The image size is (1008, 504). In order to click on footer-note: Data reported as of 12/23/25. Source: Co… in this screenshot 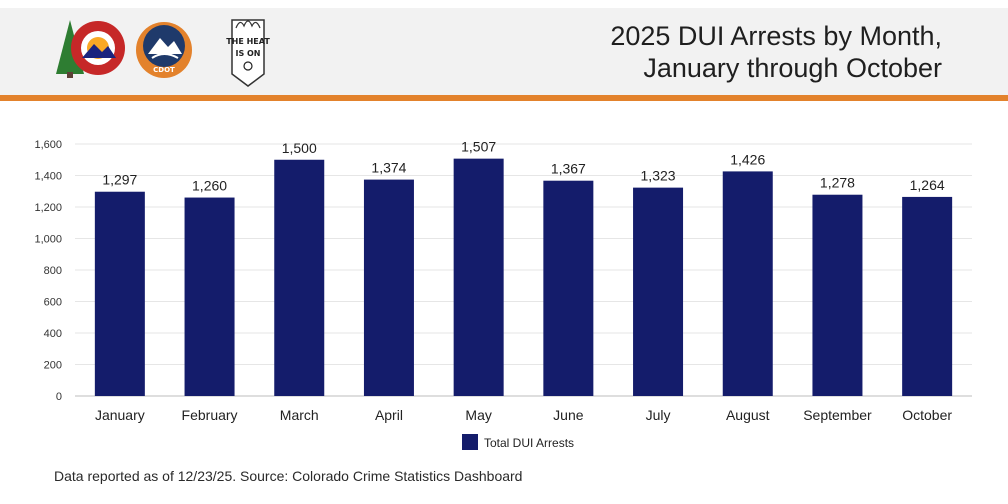, I will do `click(288, 476)`.